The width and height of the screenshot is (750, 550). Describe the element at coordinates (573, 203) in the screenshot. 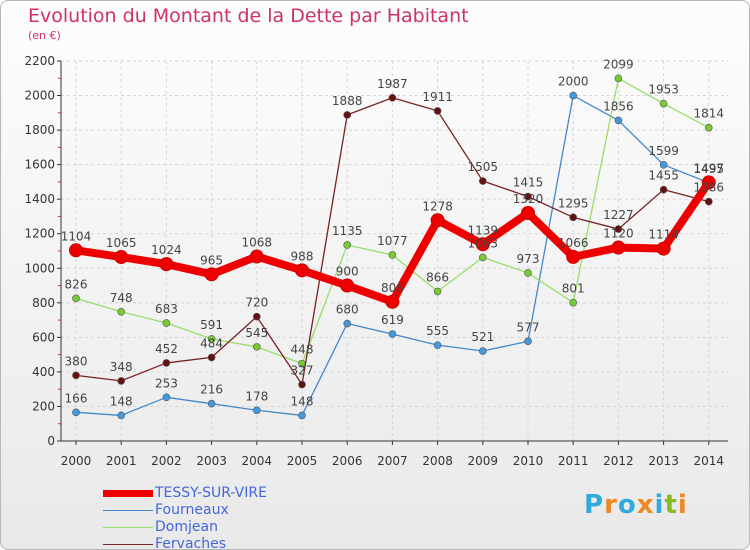

I see `data-label: 1295` at that location.